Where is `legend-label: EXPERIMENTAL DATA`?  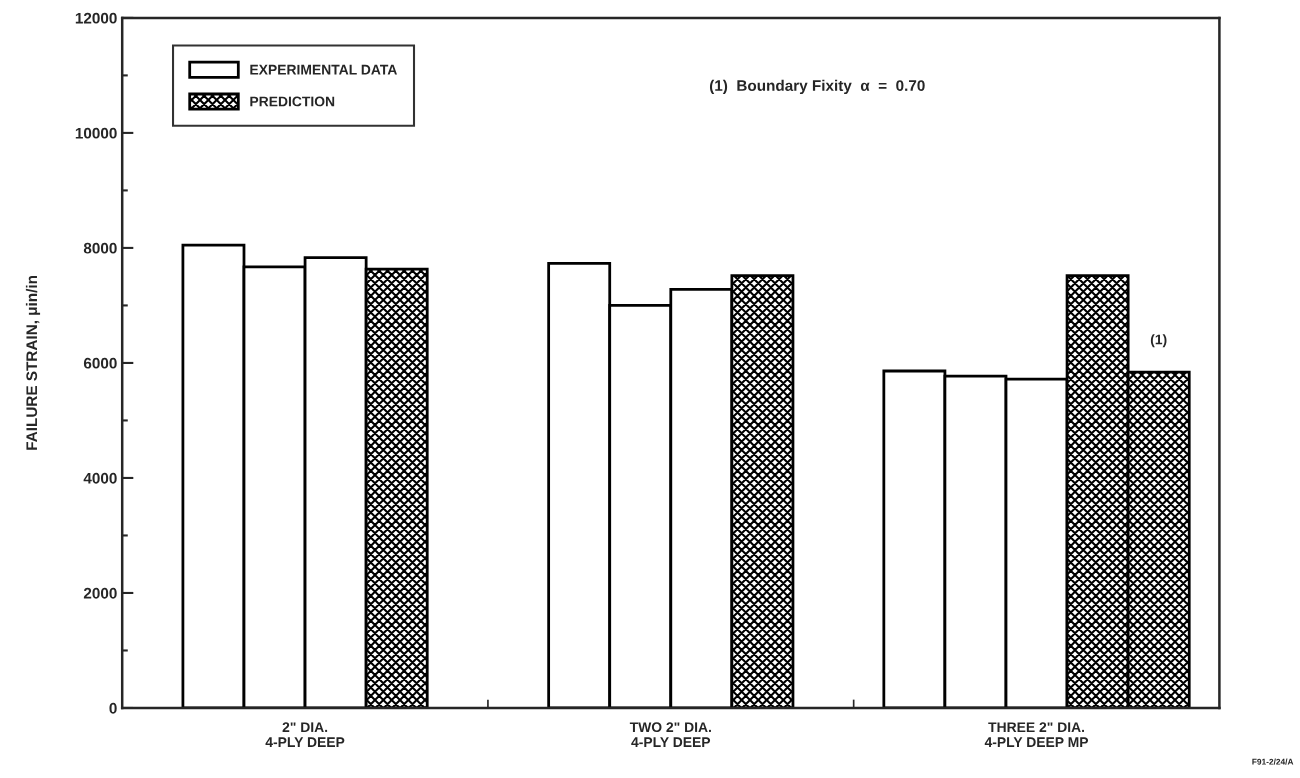
legend-label: EXPERIMENTAL DATA is located at coordinates (323, 69).